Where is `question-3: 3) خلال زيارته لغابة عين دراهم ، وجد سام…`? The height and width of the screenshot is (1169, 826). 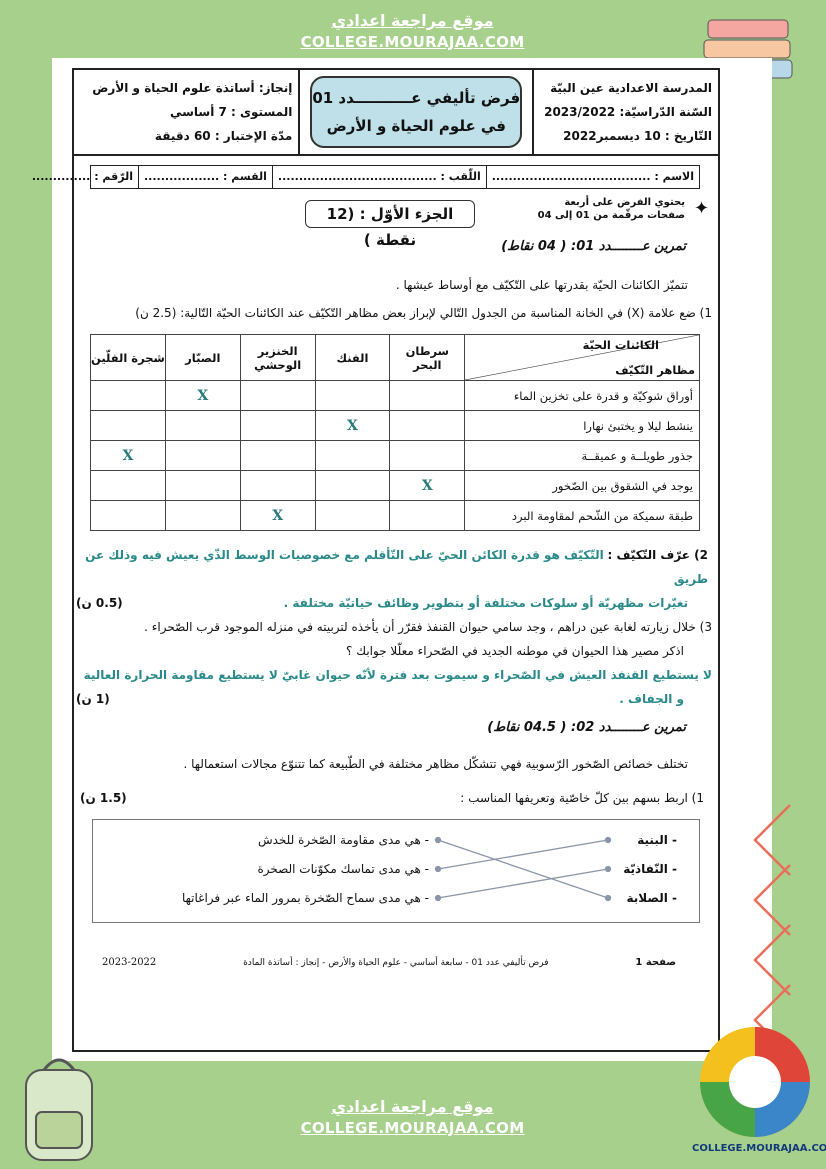
question-3: 3) خلال زيارته لغابة عين دراهم ، وجد سام… is located at coordinates (394, 663).